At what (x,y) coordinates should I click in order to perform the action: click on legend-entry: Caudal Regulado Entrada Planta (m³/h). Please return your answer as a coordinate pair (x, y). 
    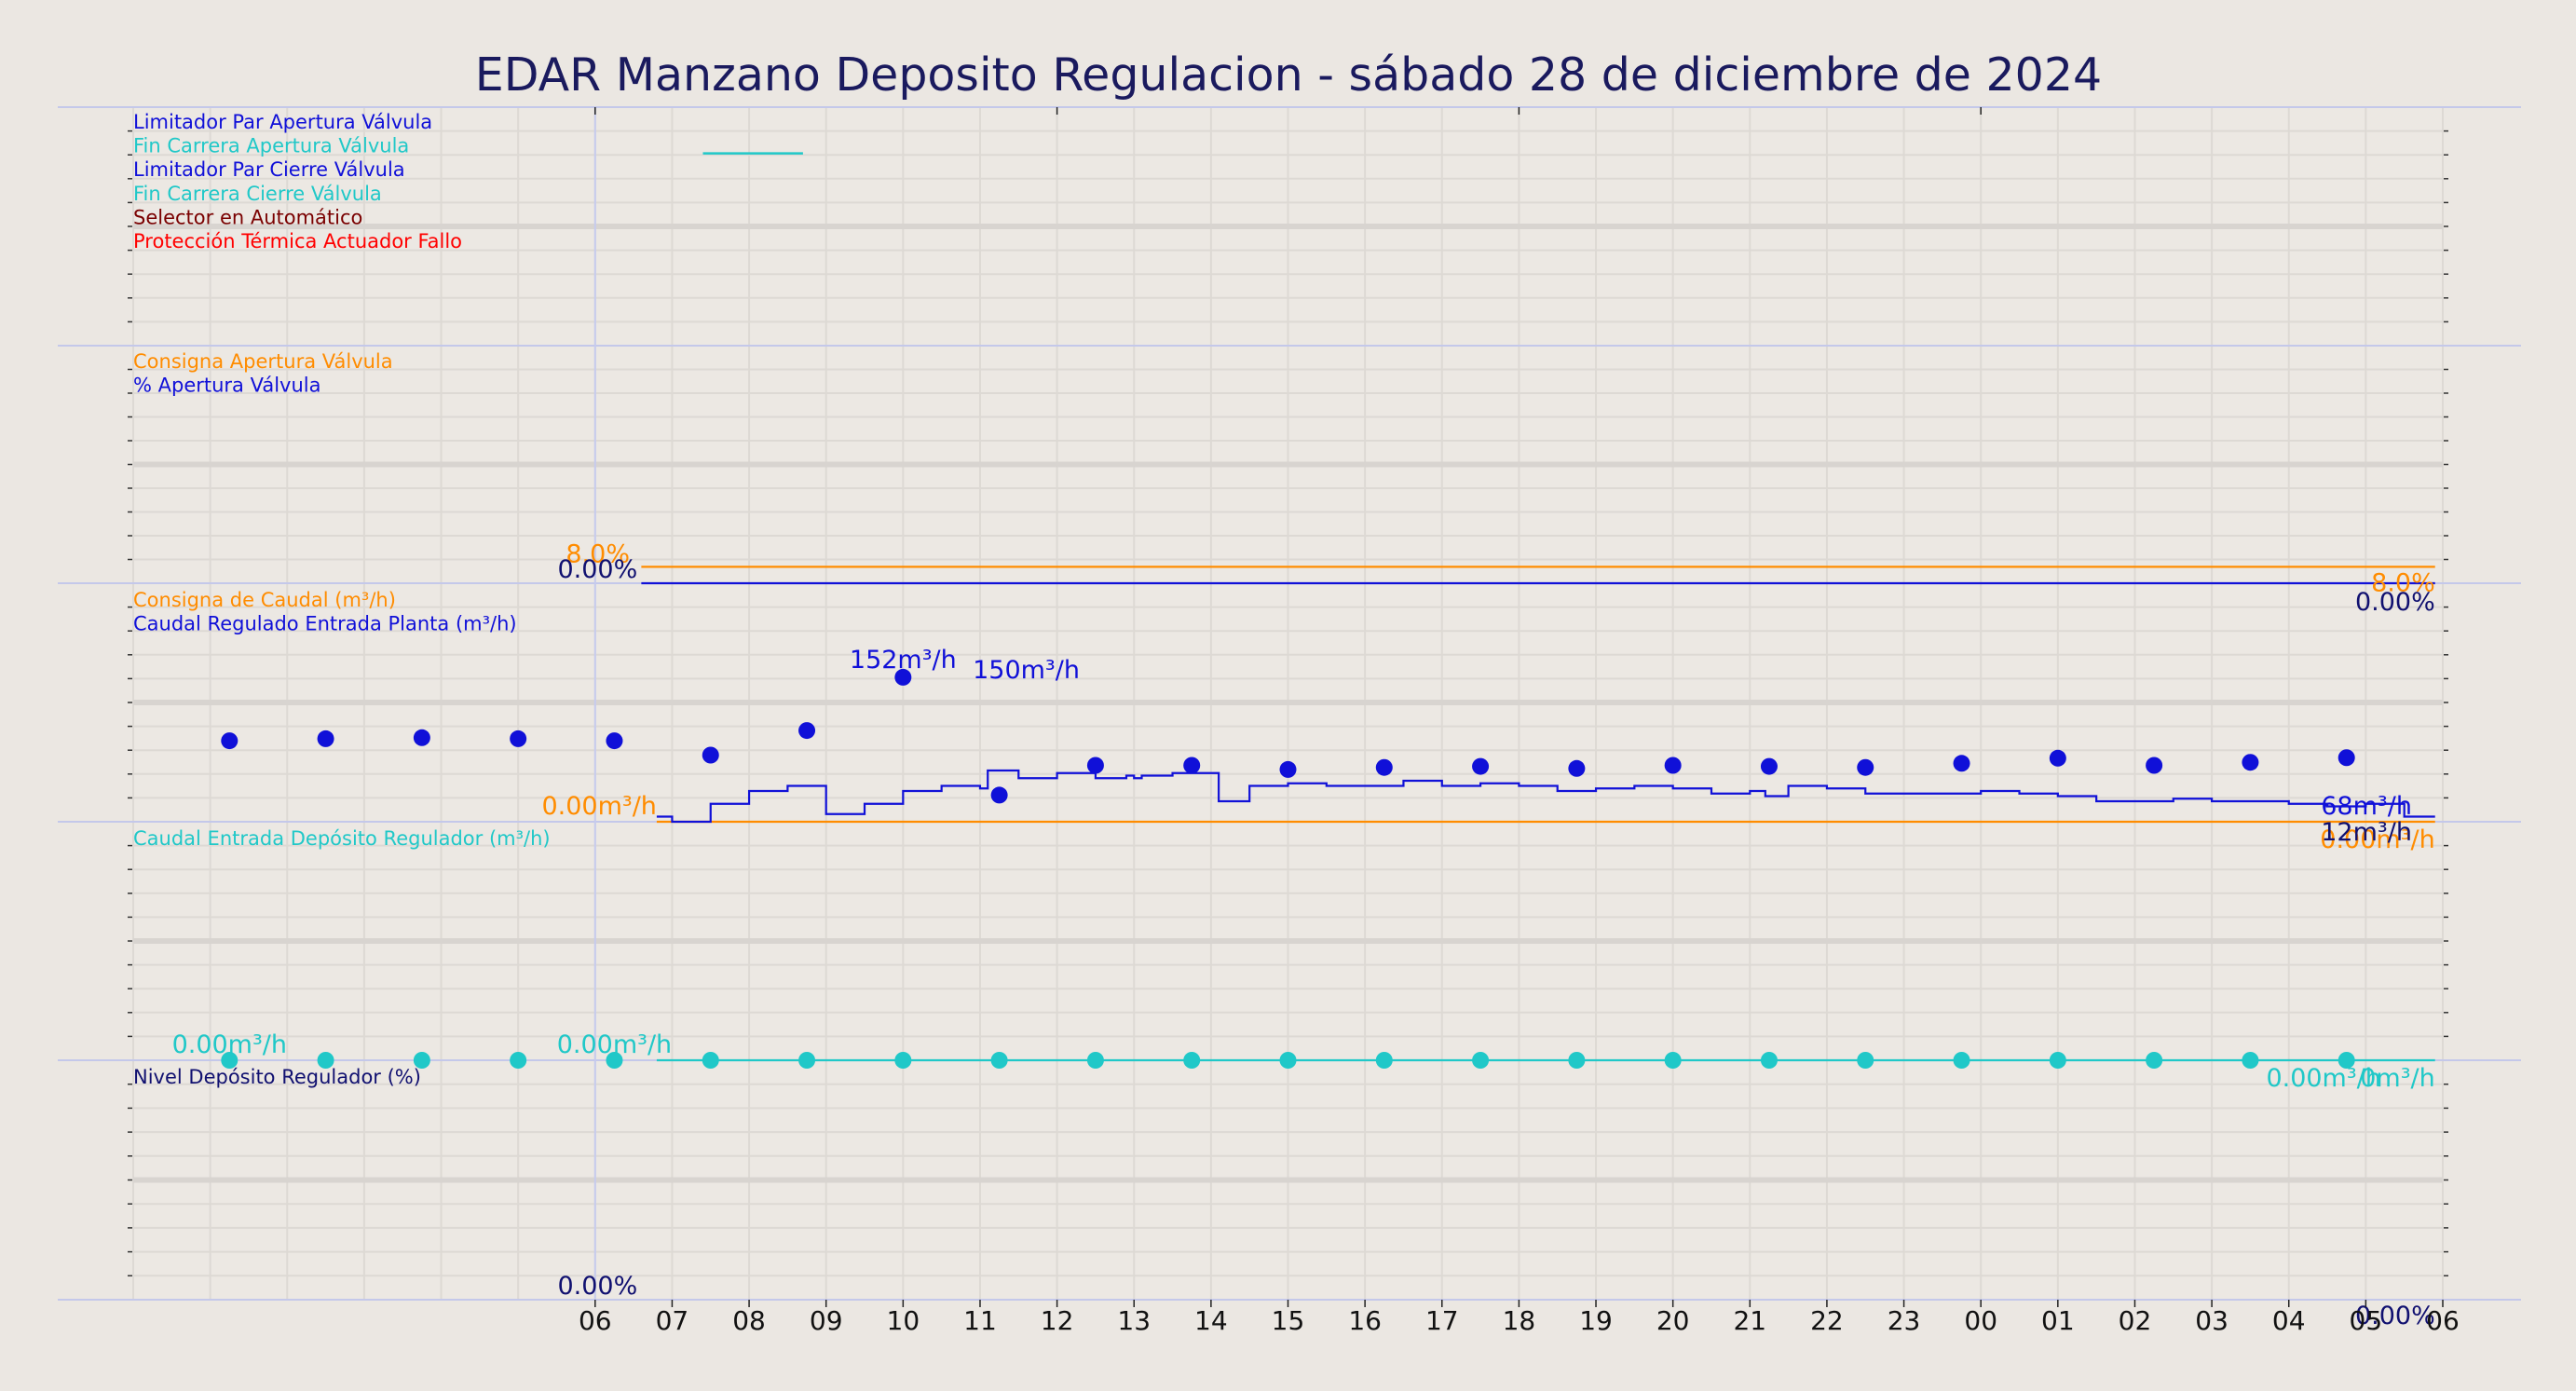
    Looking at the image, I should click on (325, 624).